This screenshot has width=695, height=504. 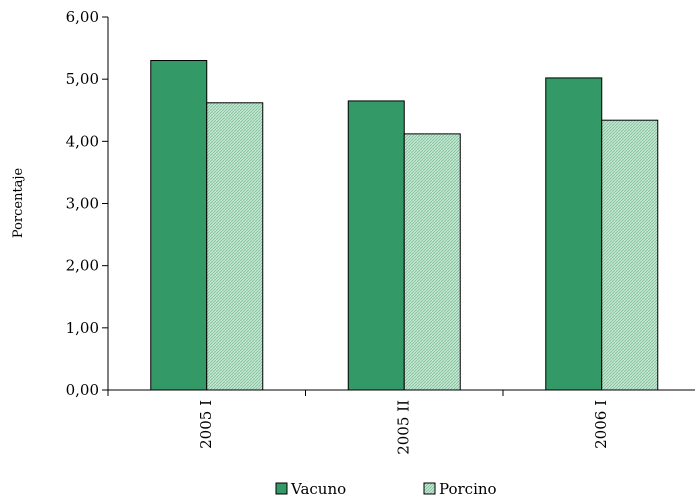 What do you see at coordinates (386, 489) in the screenshot?
I see `legend: Vacuno Porcino` at bounding box center [386, 489].